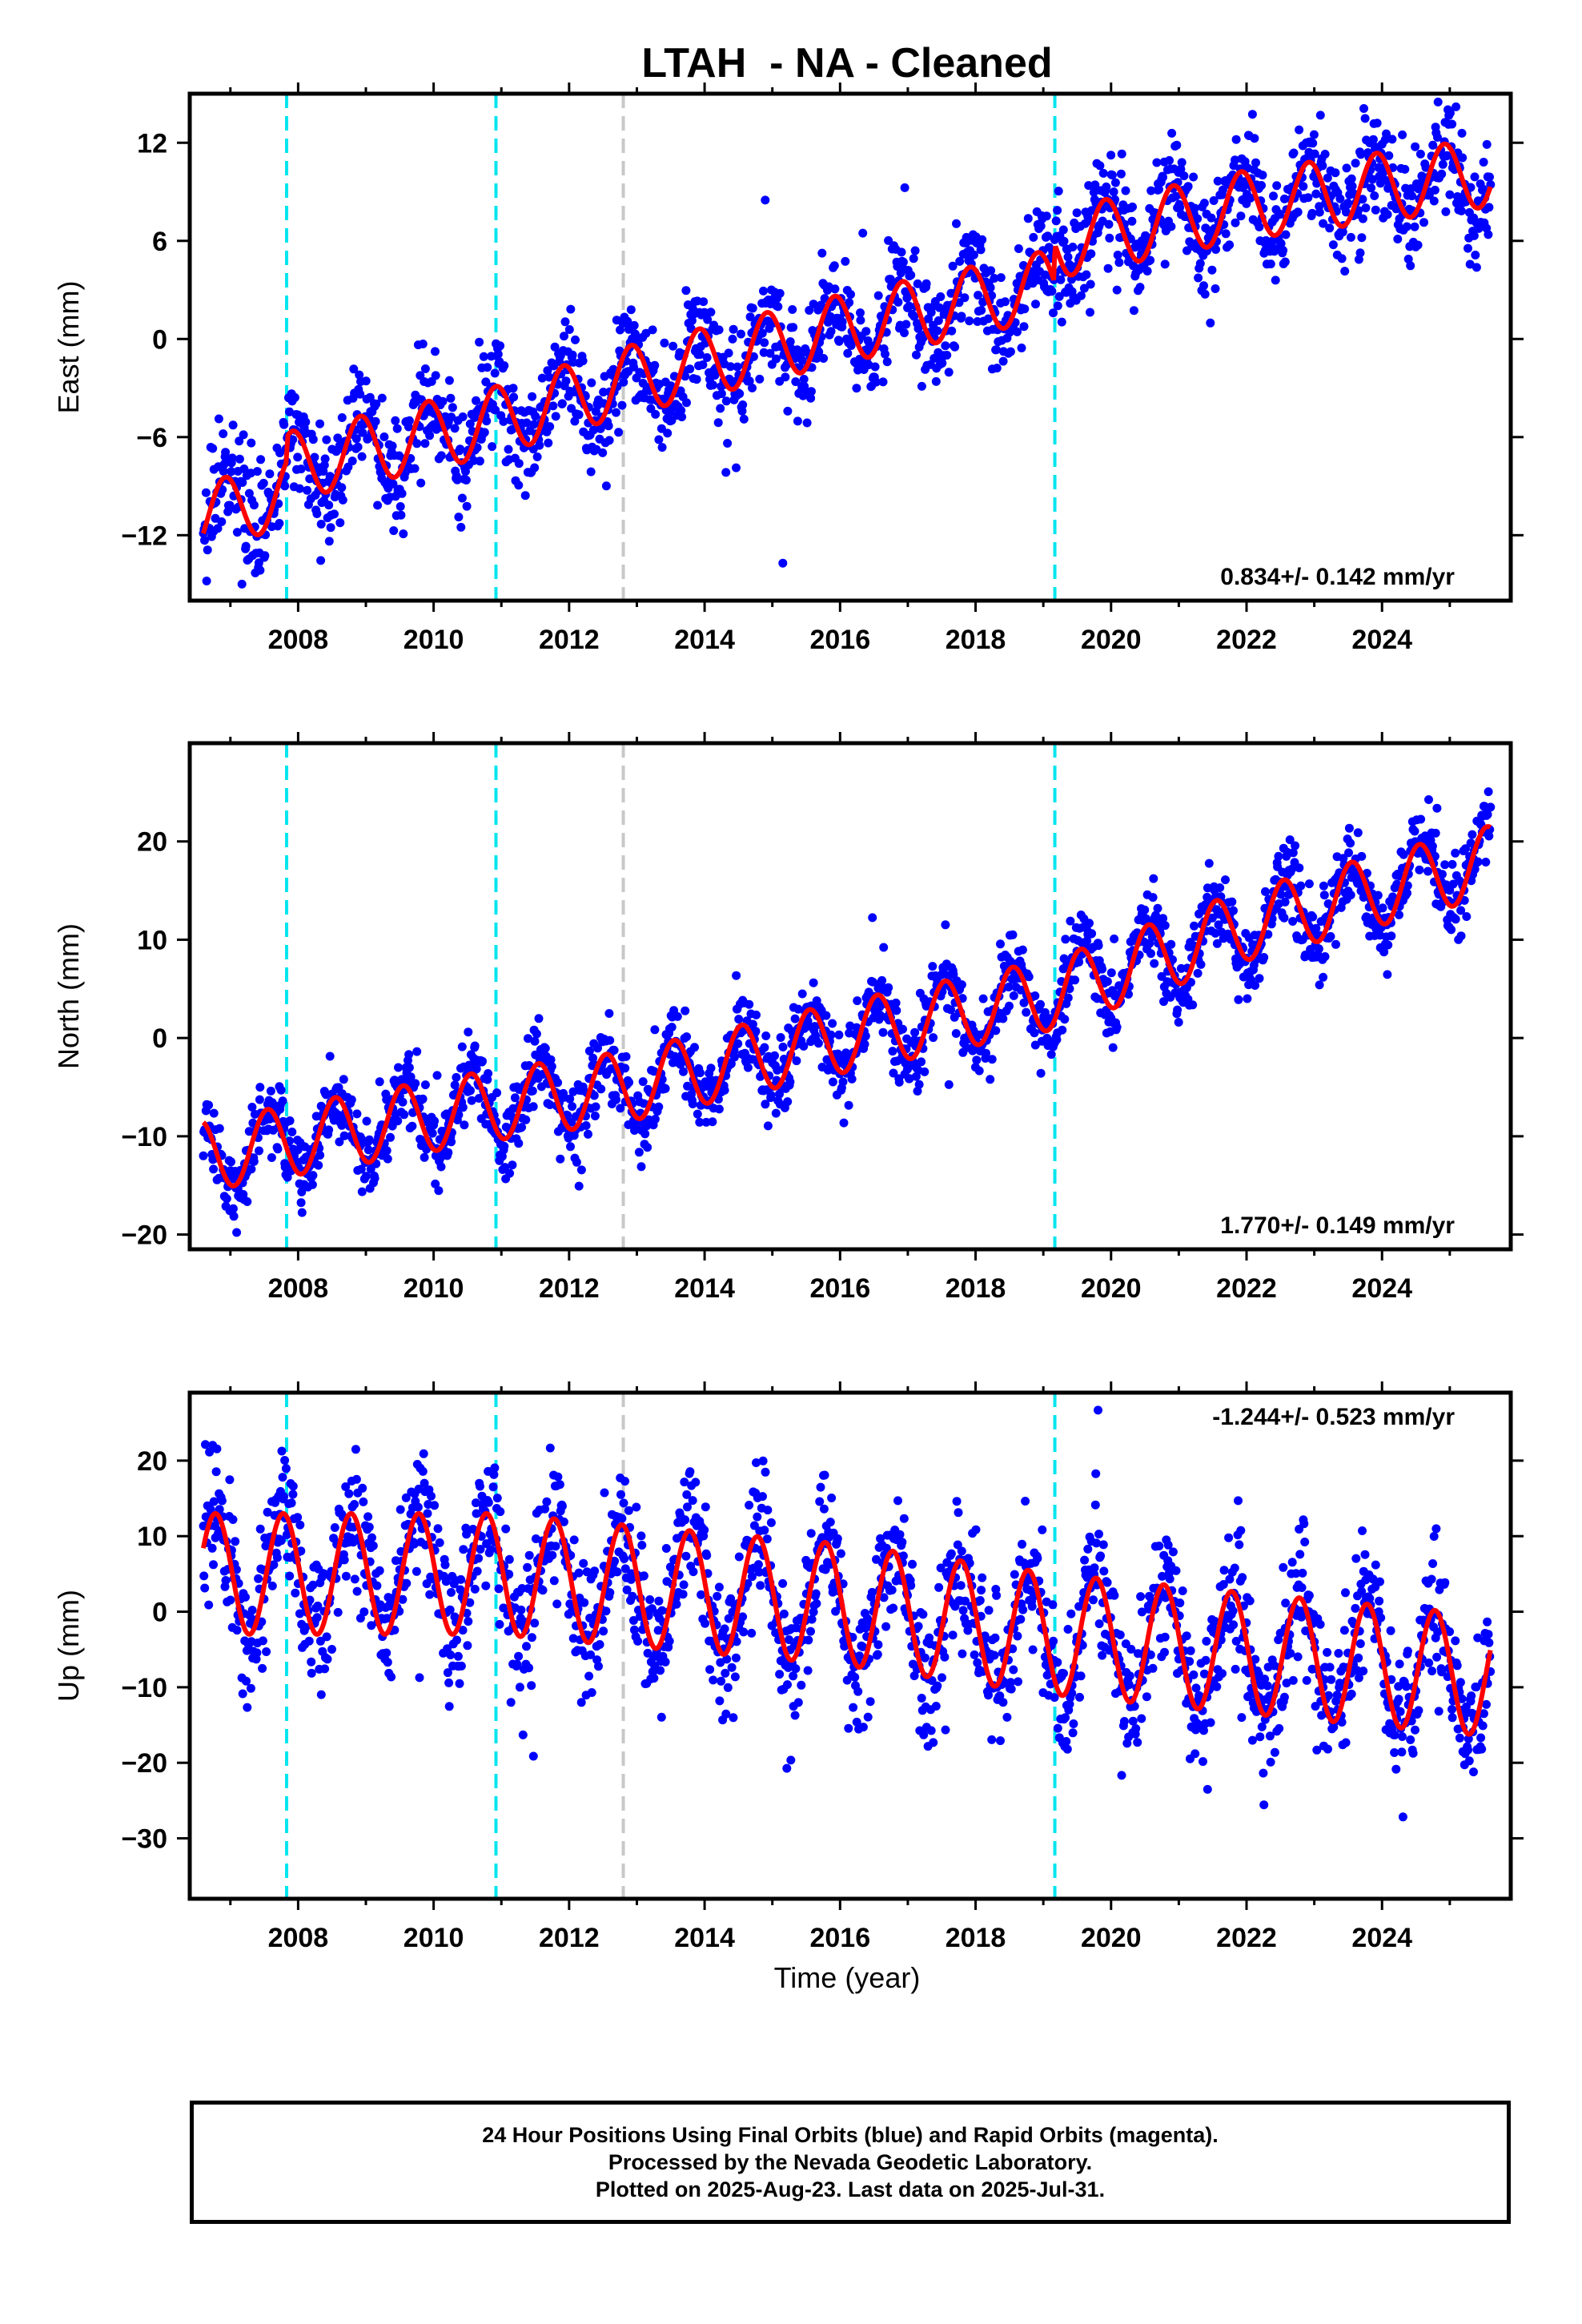  What do you see at coordinates (1246, 640) in the screenshot?
I see `east-x-tick-label: 2022` at bounding box center [1246, 640].